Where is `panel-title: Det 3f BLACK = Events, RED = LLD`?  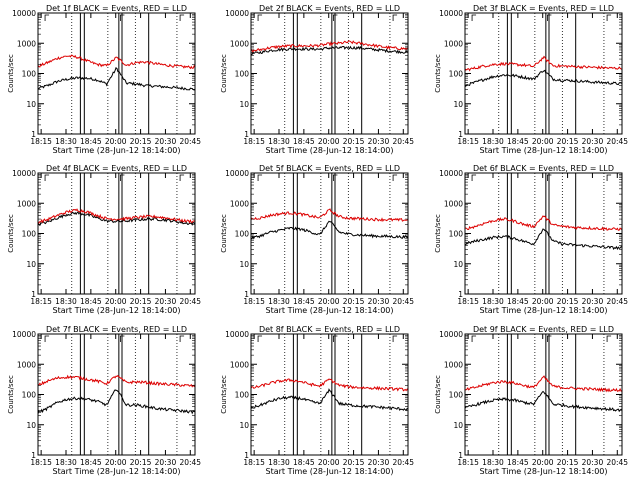
panel-title: Det 3f BLACK = Events, RED = LLD is located at coordinates (543, 8).